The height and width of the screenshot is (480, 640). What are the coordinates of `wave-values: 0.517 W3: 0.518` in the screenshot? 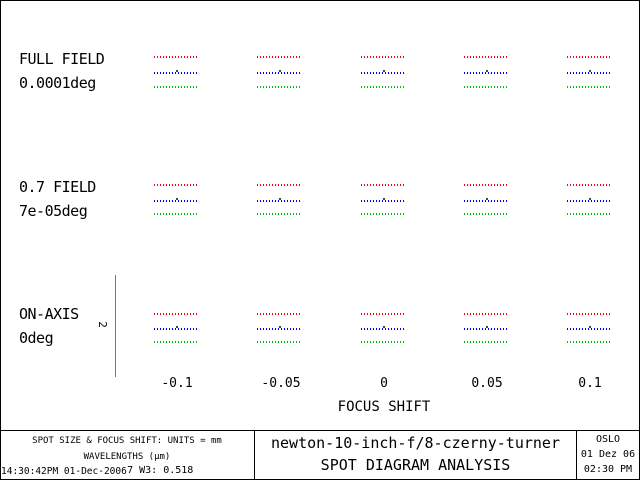 It's located at (148, 470).